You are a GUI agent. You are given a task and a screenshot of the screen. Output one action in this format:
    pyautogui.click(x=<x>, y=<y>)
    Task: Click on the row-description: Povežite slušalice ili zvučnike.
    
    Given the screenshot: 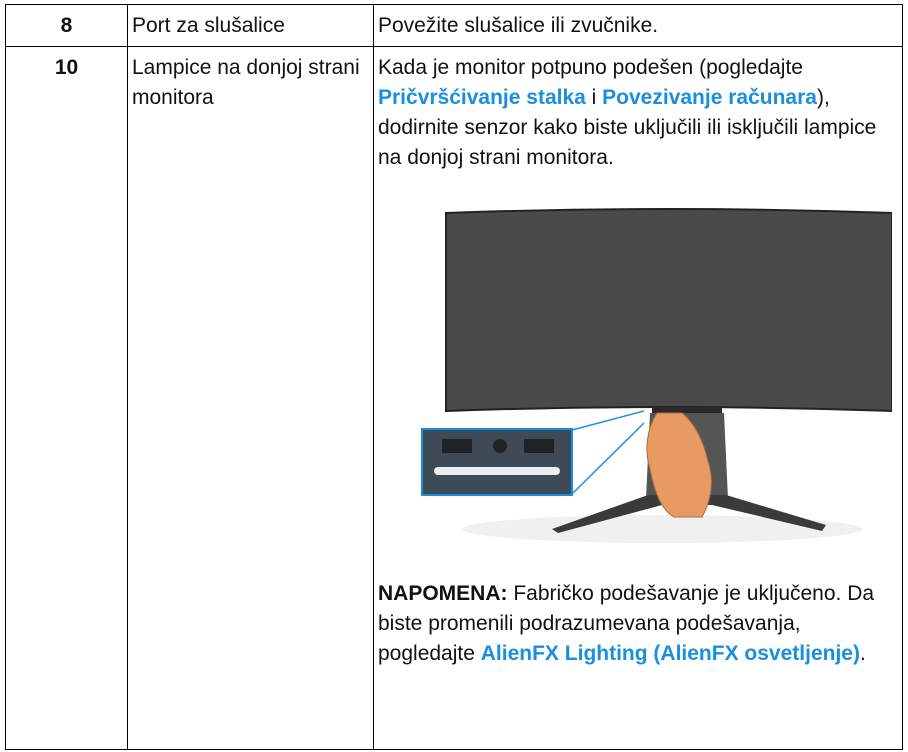 What is the action you would take?
    pyautogui.click(x=638, y=25)
    